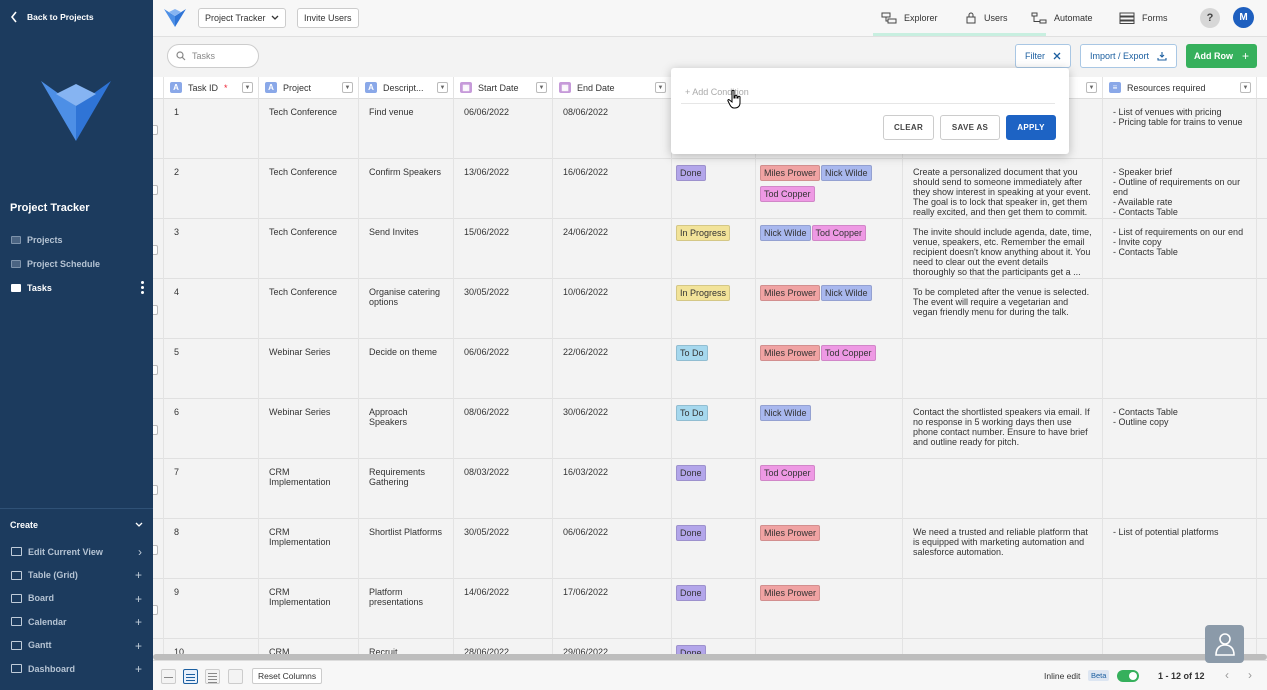 This screenshot has height=690, width=1267. What do you see at coordinates (612, 369) in the screenshot?
I see `cell-end: 22/06/2022` at bounding box center [612, 369].